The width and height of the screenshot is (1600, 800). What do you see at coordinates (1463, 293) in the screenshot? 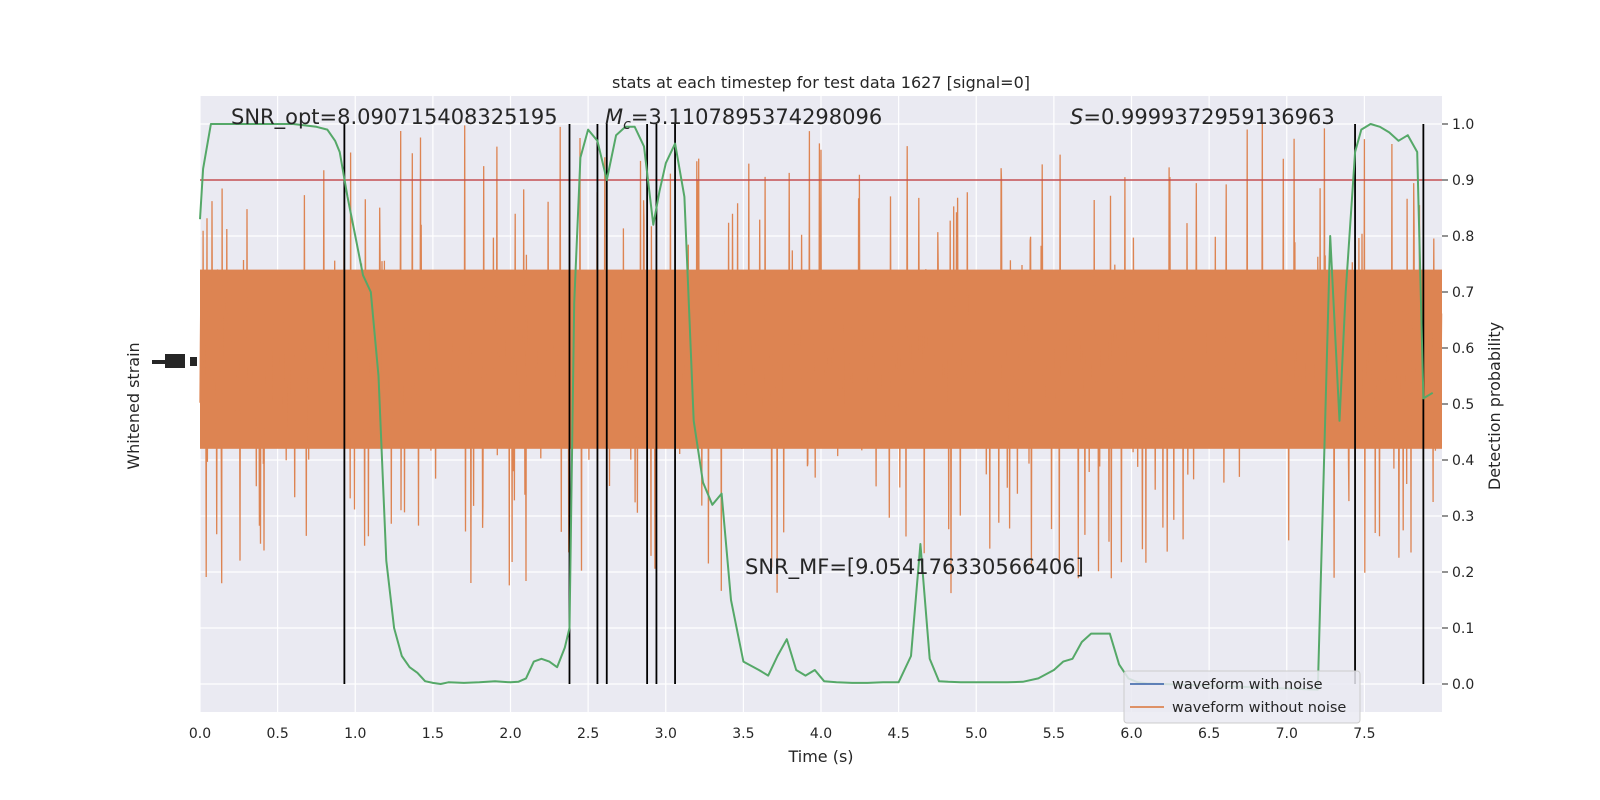
I see `y-tick-label: 0.7` at bounding box center [1463, 293].